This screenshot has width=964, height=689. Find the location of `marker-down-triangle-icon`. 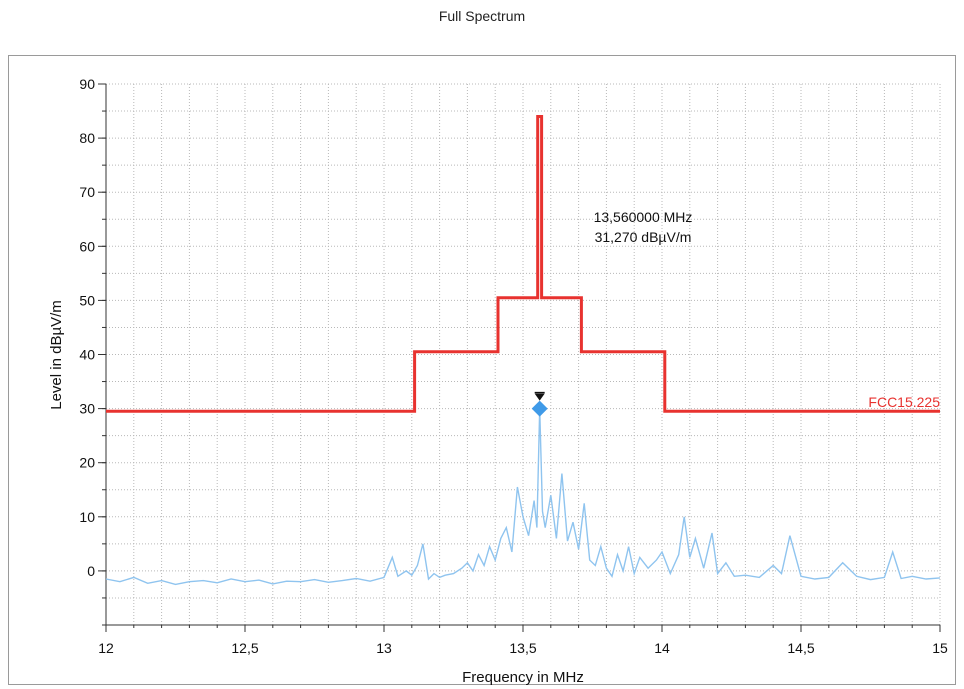

marker-down-triangle-icon is located at coordinates (539, 397).